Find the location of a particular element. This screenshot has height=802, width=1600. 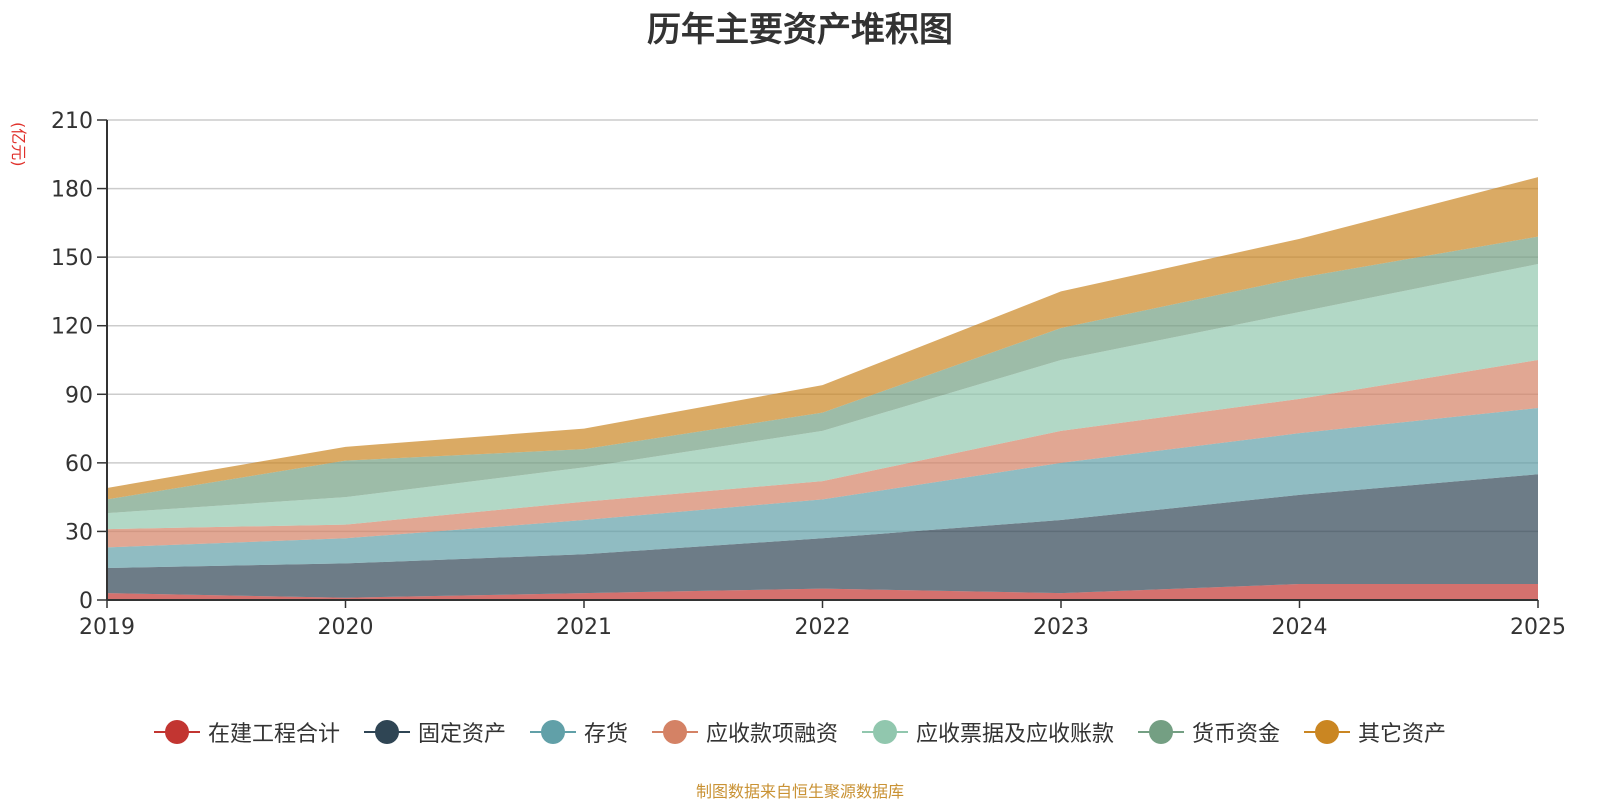

x-tick-label: 2020 is located at coordinates (346, 627).